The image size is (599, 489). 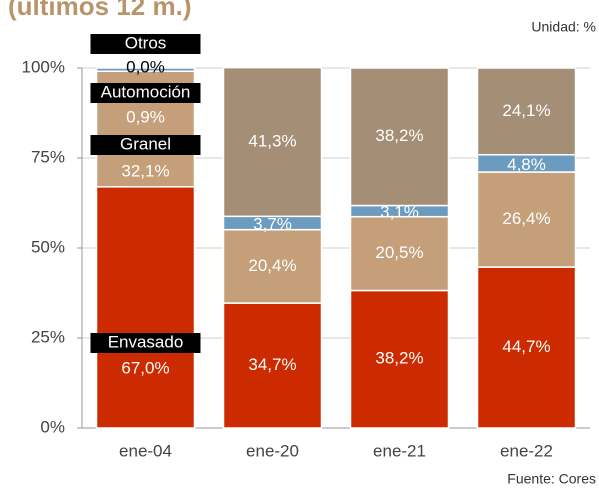 I want to click on value-label: 3,1%, so click(x=399, y=212).